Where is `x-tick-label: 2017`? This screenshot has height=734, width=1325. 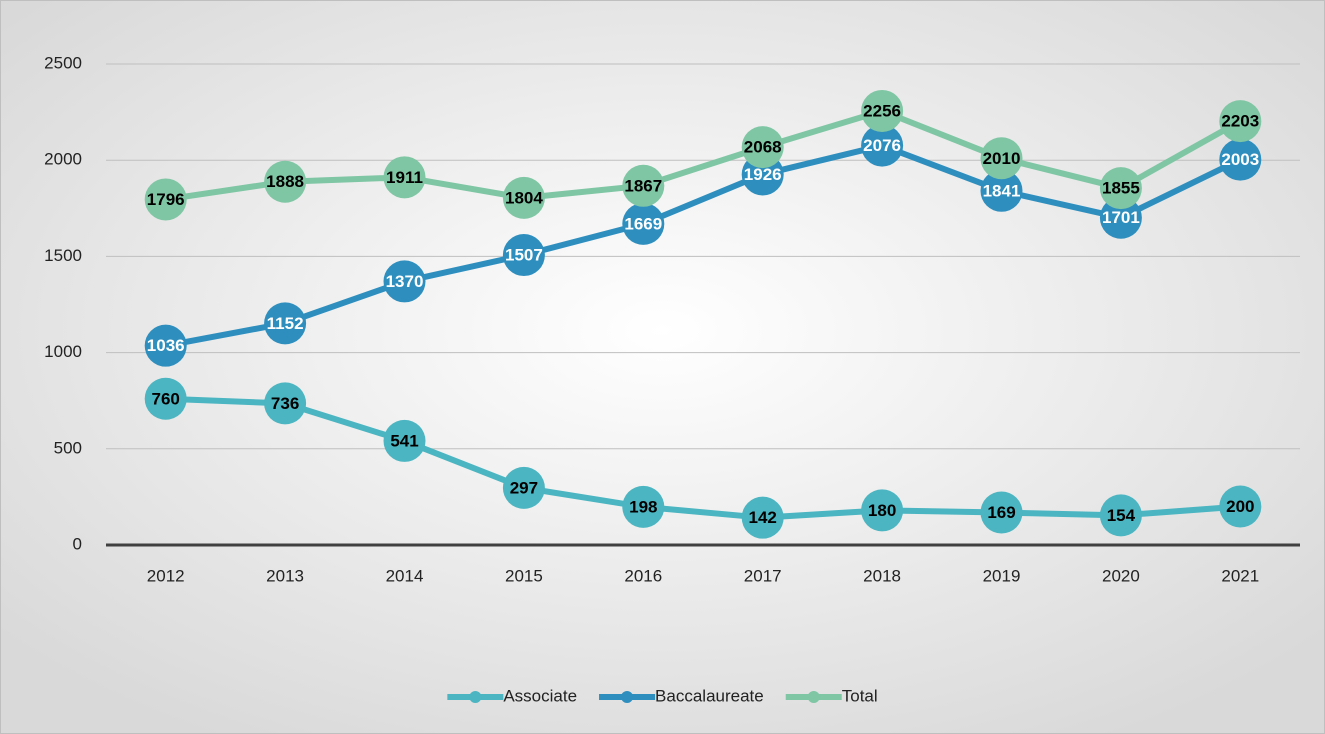 x-tick-label: 2017 is located at coordinates (763, 575).